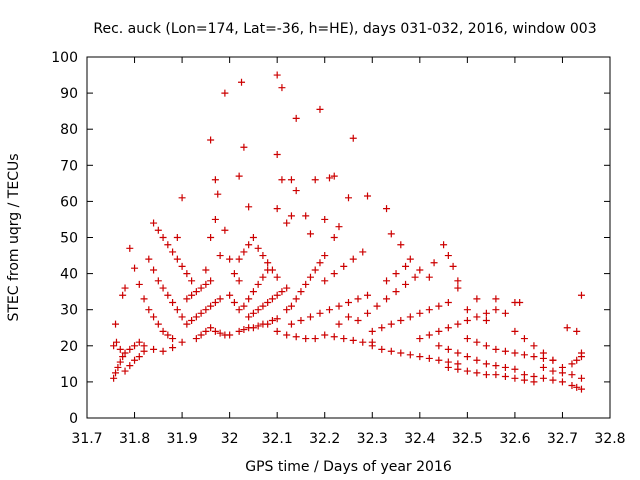  What do you see at coordinates (372, 439) in the screenshot?
I see `x-tick-label: 32.3` at bounding box center [372, 439].